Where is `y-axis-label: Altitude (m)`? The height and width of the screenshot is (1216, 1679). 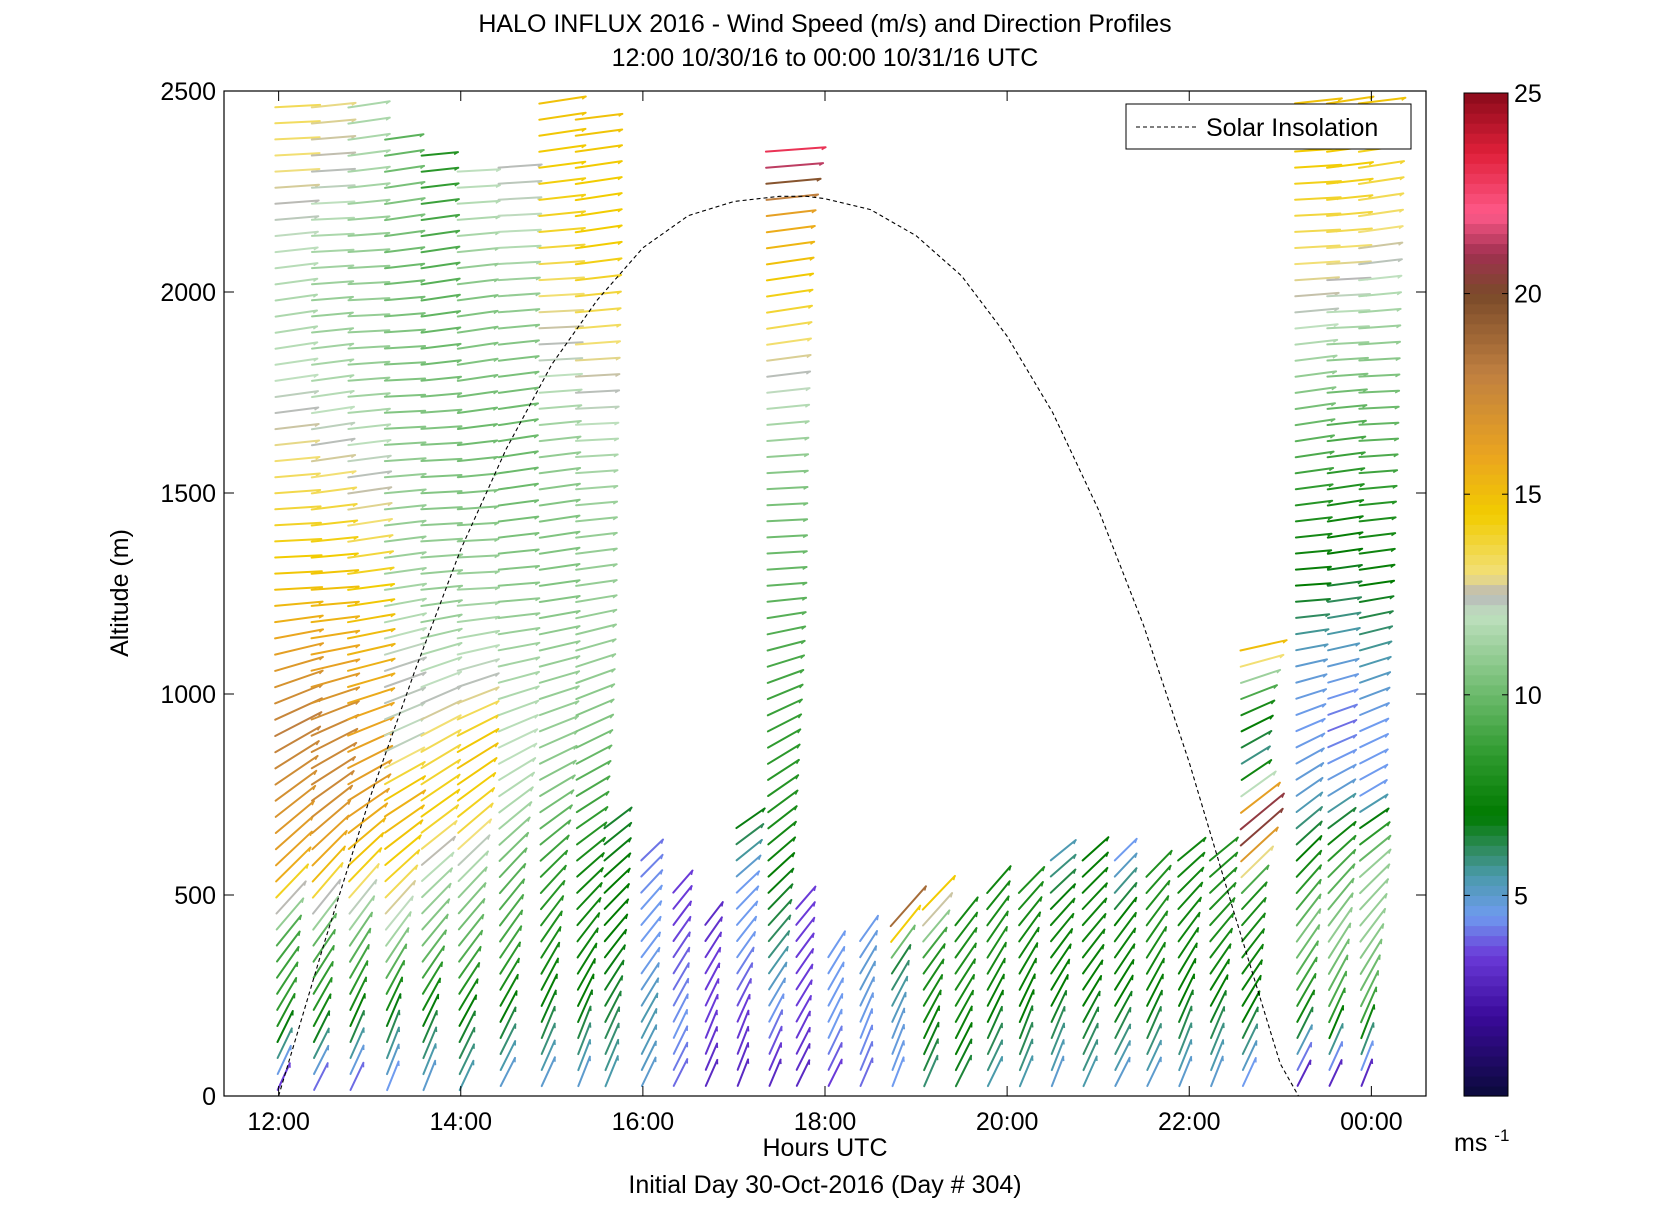 y-axis-label: Altitude (m) is located at coordinates (120, 593).